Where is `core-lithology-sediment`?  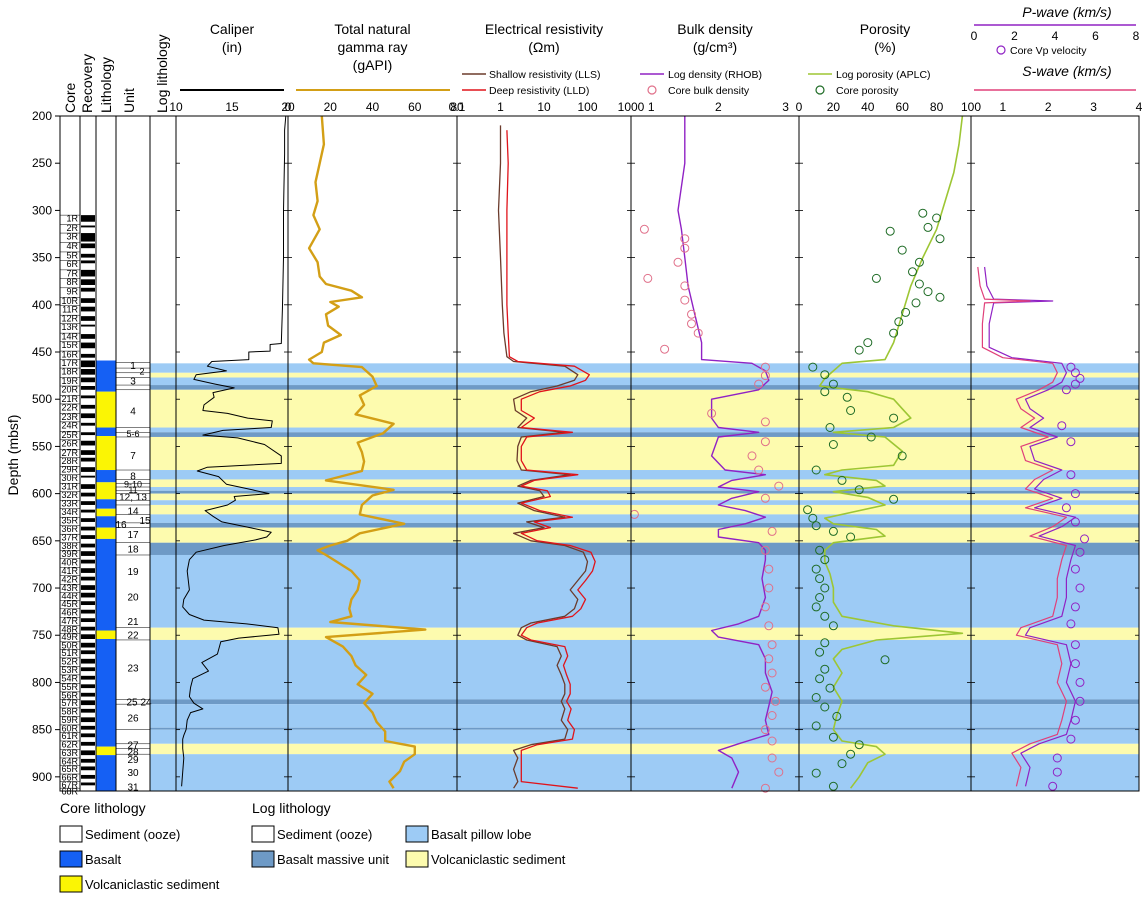
core-lithology-sediment is located at coordinates (106, 238).